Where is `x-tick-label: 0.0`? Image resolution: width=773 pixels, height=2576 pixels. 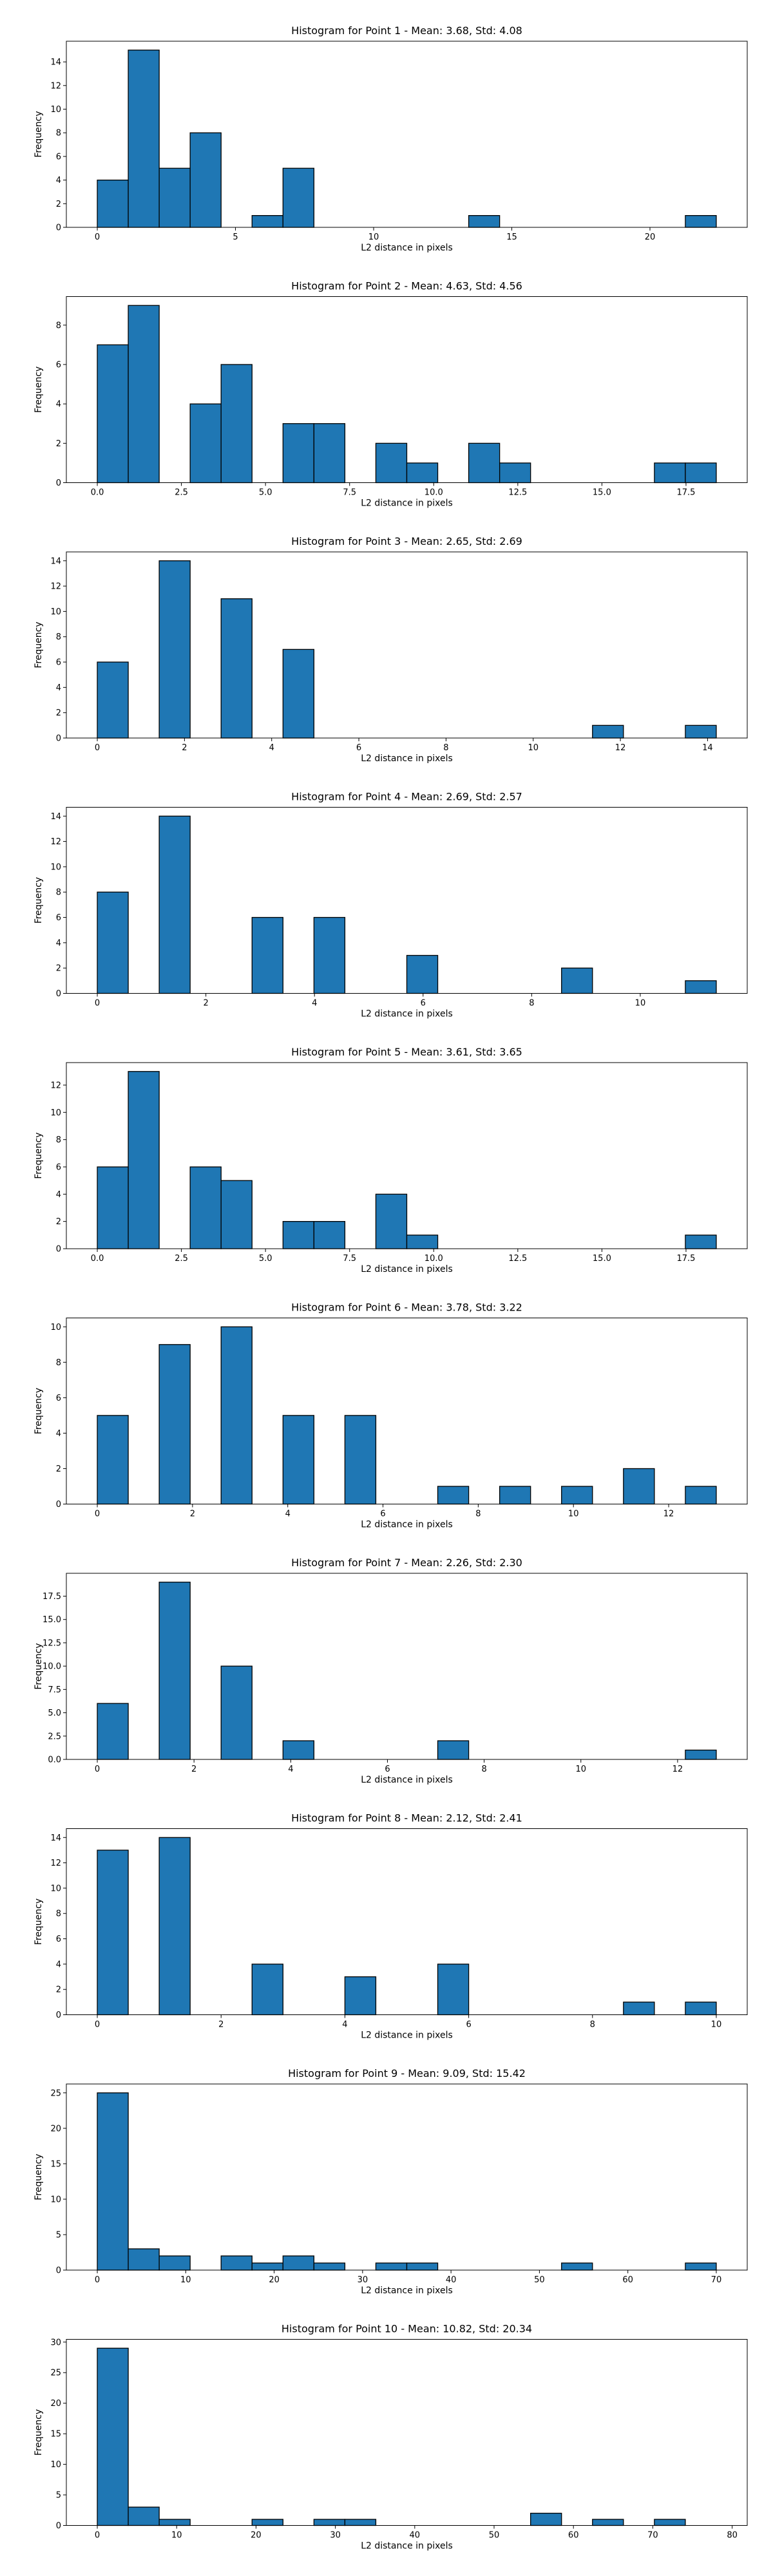 x-tick-label: 0.0 is located at coordinates (97, 493).